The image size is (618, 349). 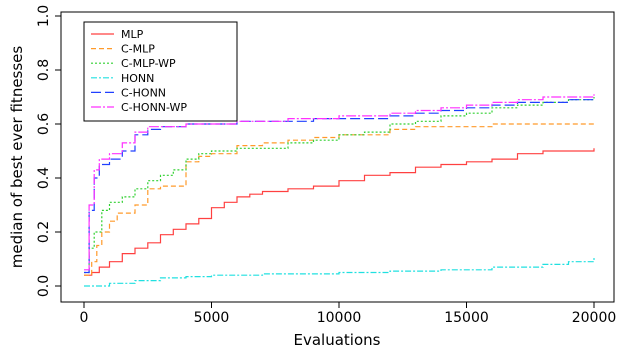 I want to click on legend-label: C-MLP-WP, so click(x=148, y=63).